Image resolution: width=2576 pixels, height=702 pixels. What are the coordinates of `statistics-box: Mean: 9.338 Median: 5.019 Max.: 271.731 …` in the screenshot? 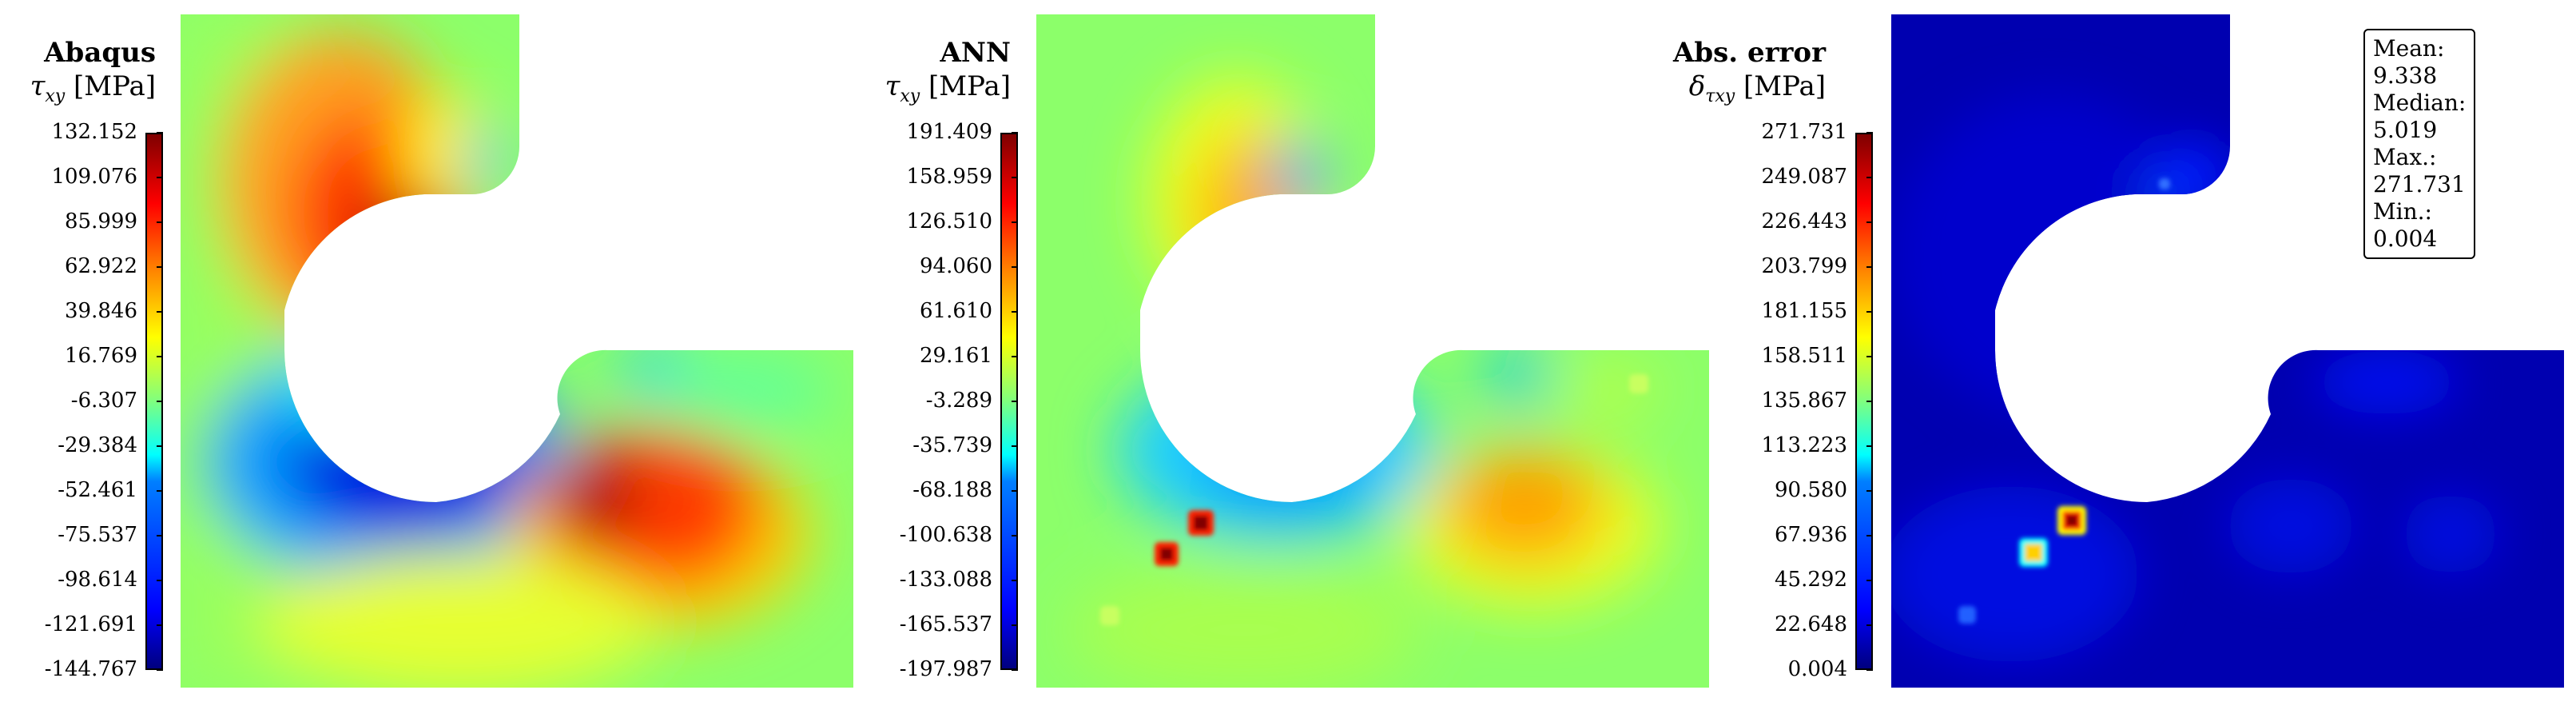 It's located at (2419, 144).